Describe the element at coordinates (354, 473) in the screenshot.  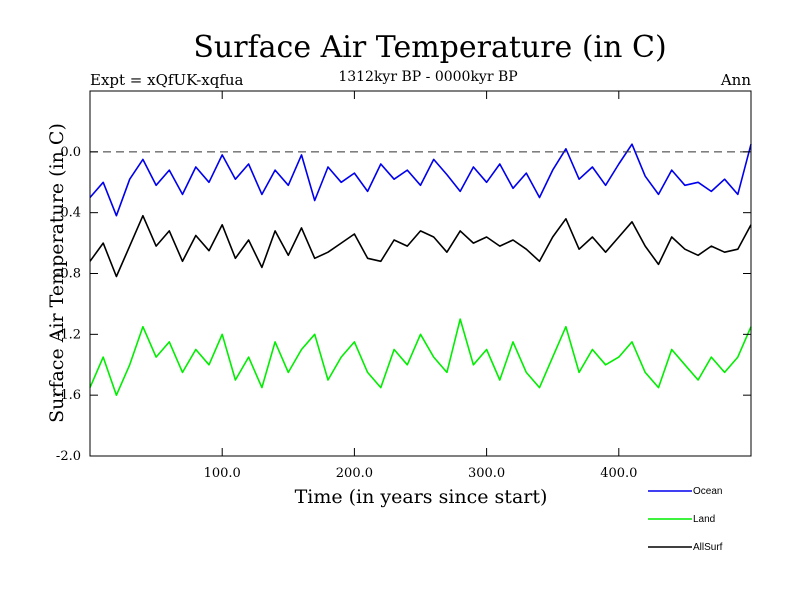
I see `x-tick-label: 200.0` at that location.